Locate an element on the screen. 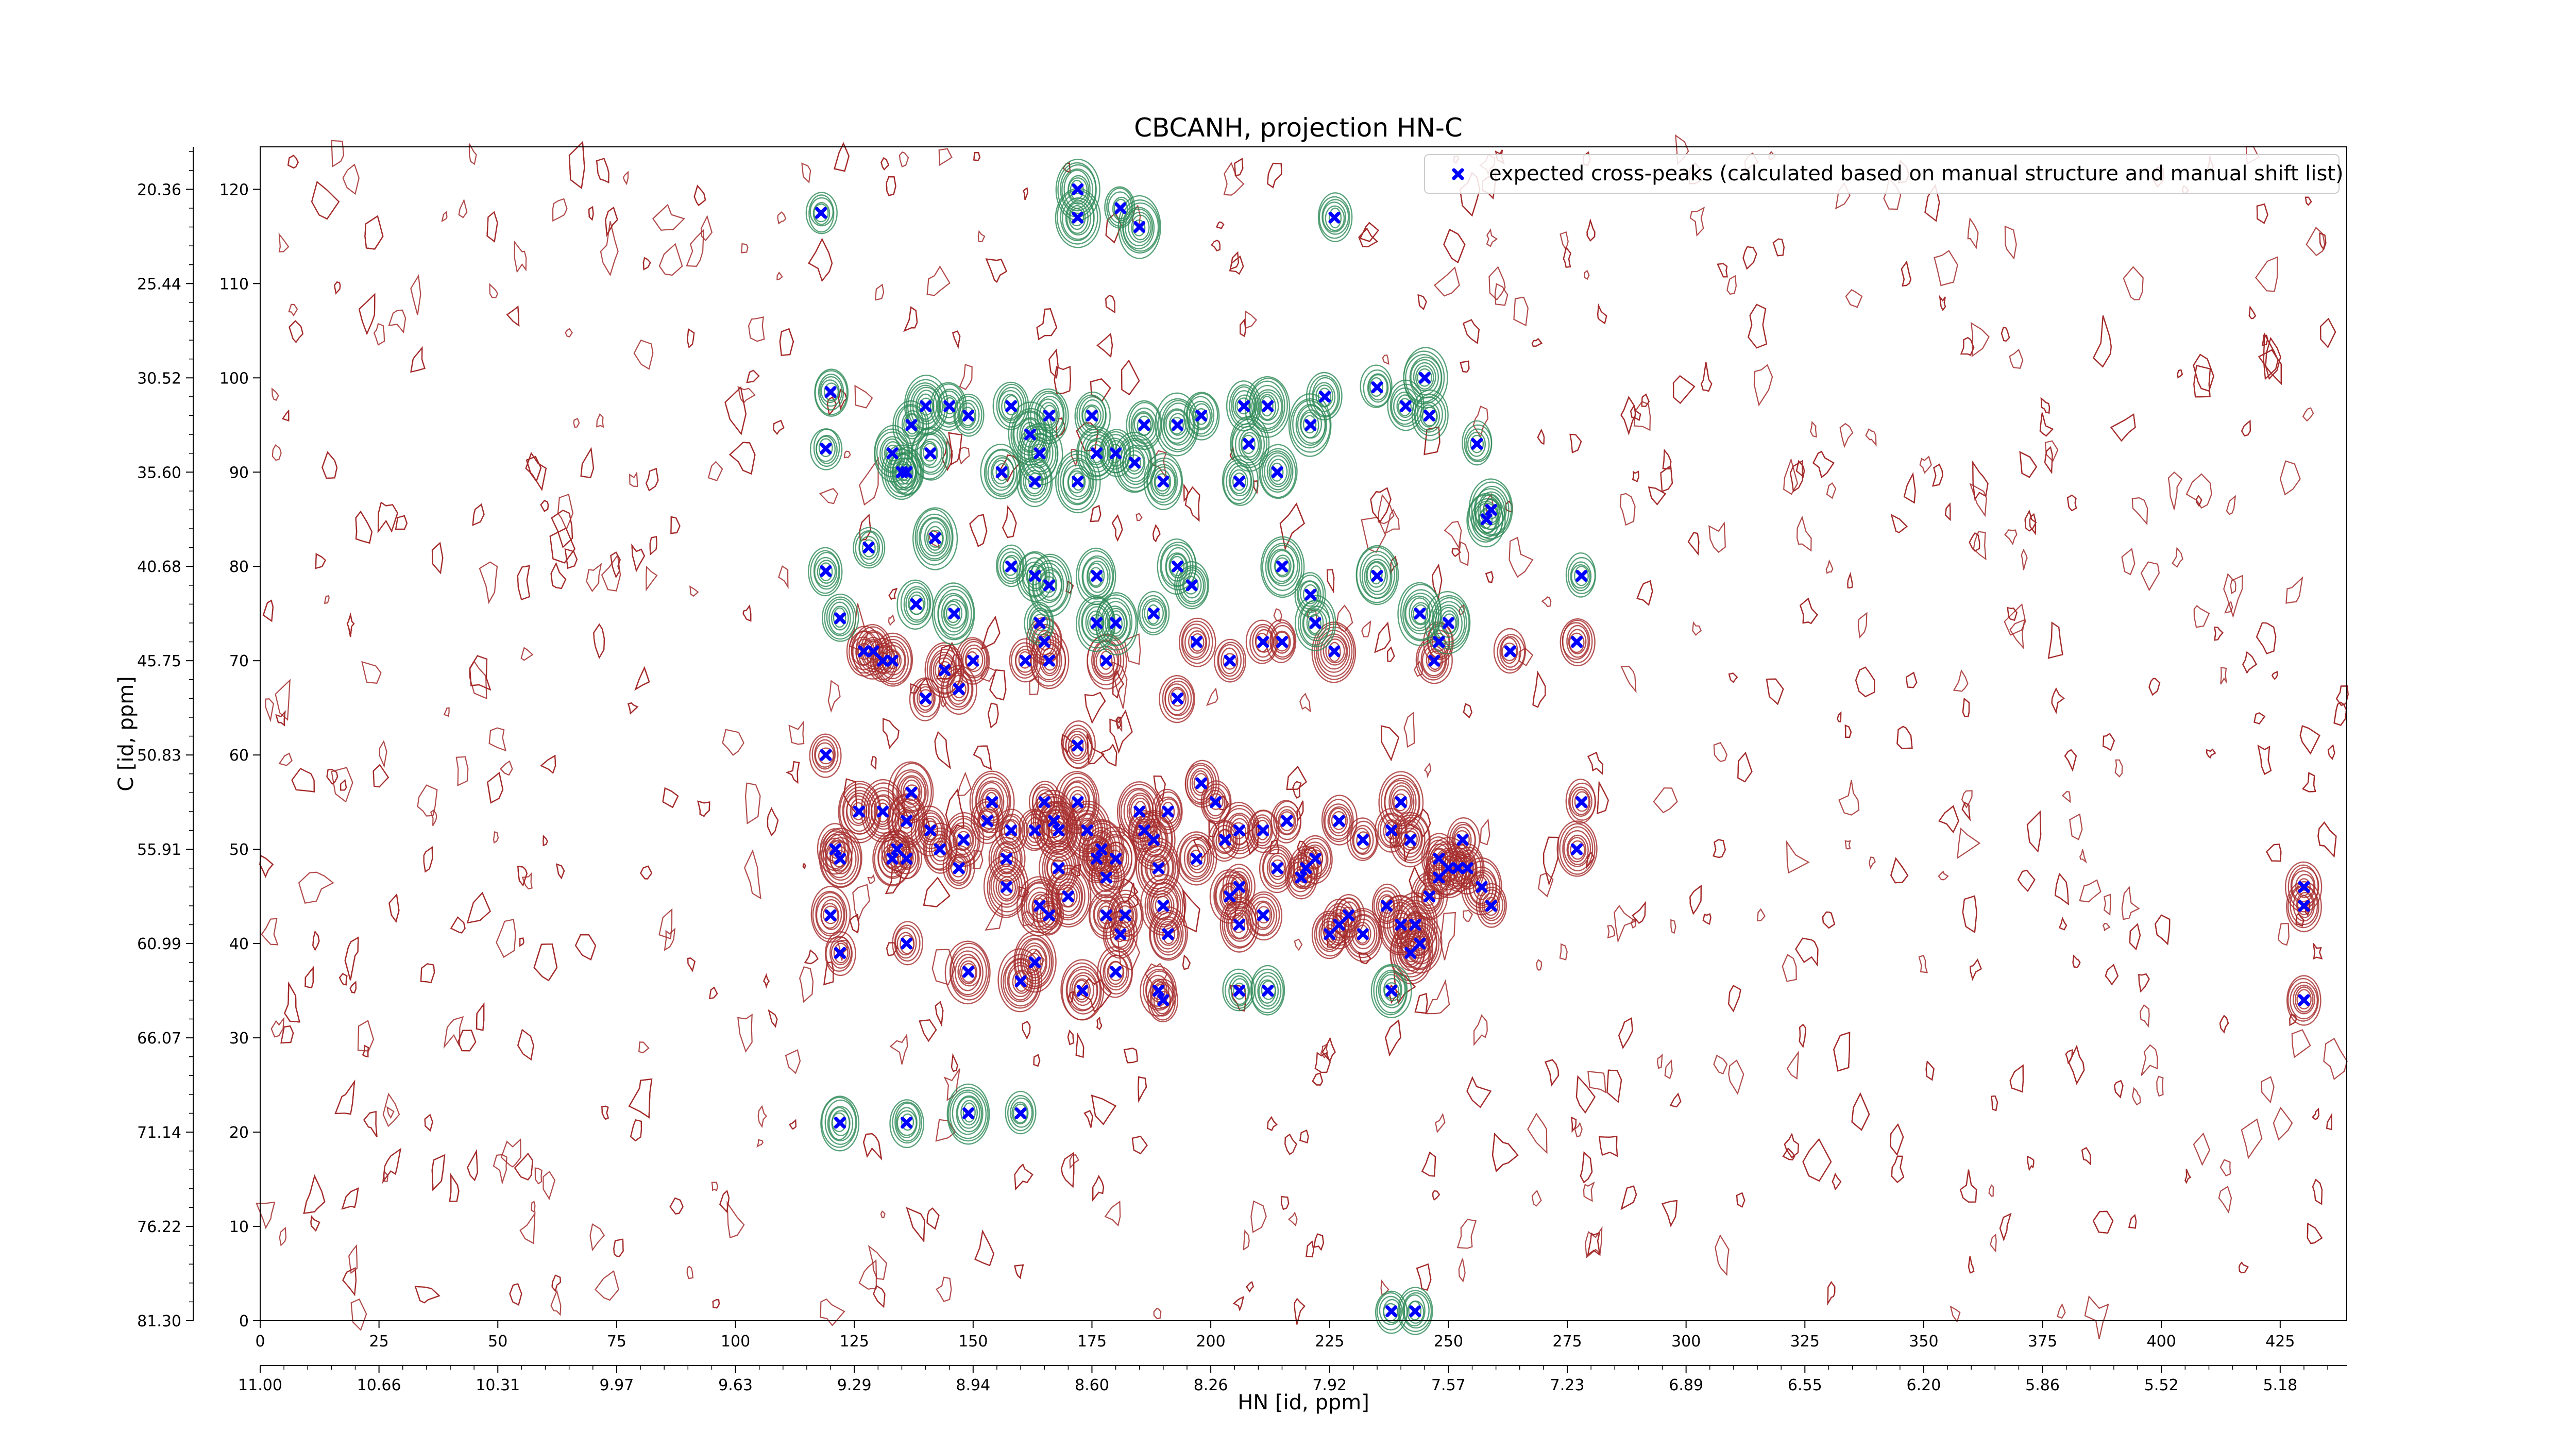 The height and width of the screenshot is (1449, 2576). y-index-tick-label: 90 is located at coordinates (239, 473).